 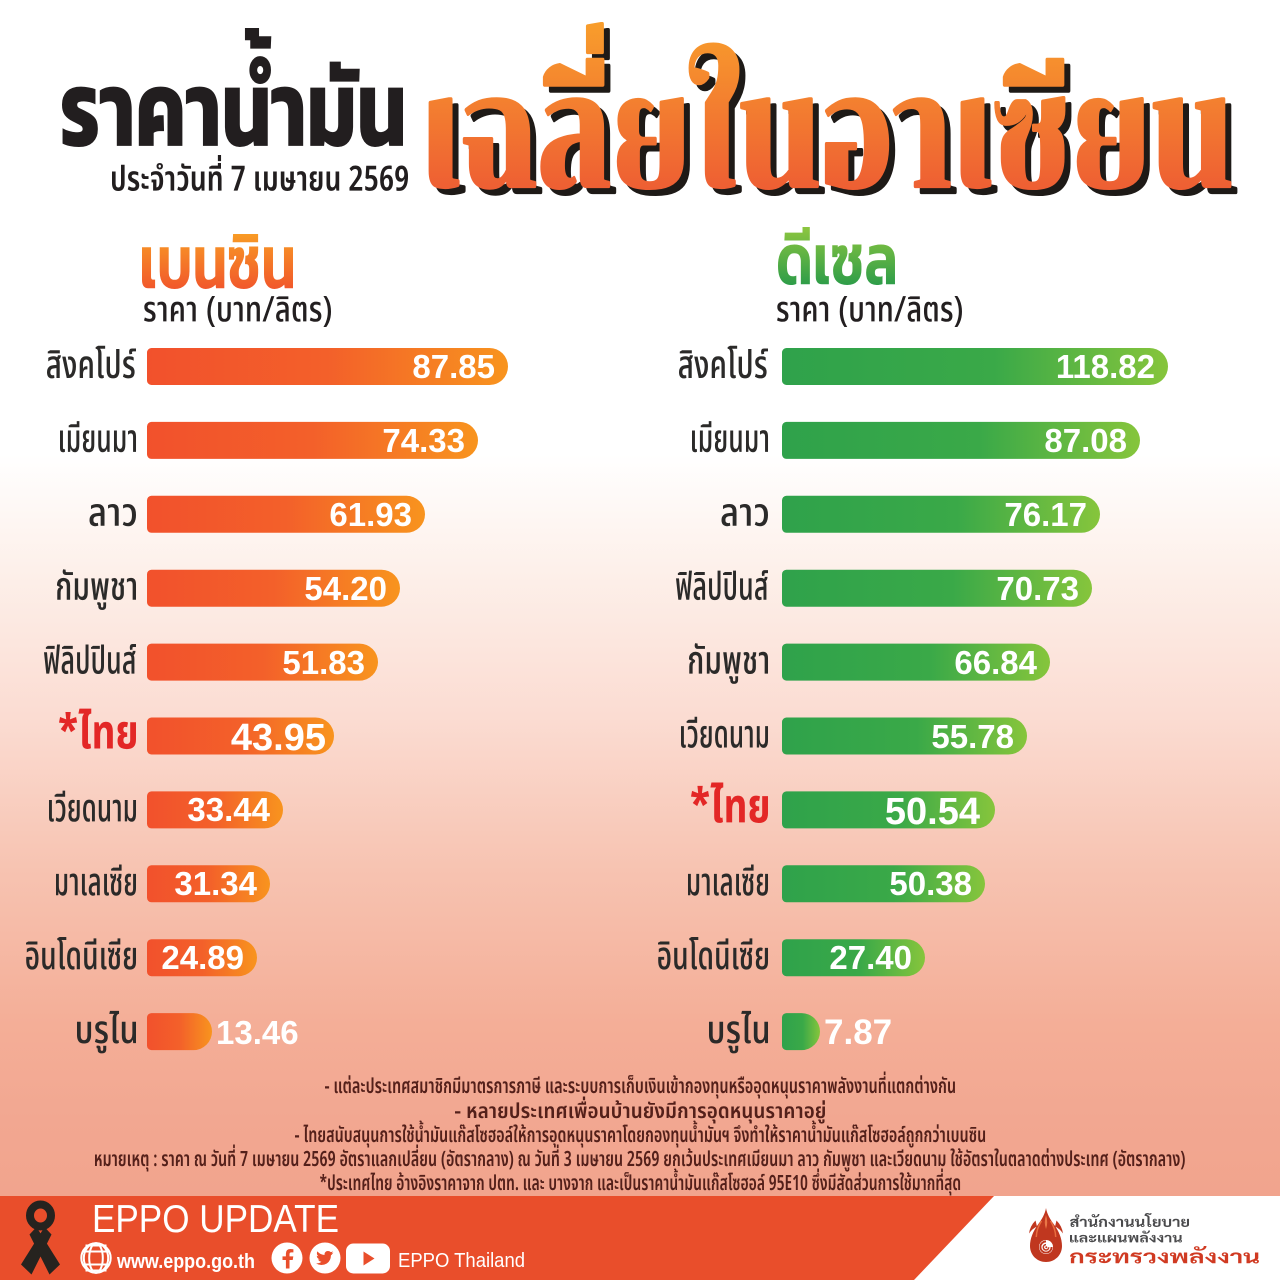 What do you see at coordinates (461, 1261) in the screenshot?
I see `svg-text: EPPO Thailand` at bounding box center [461, 1261].